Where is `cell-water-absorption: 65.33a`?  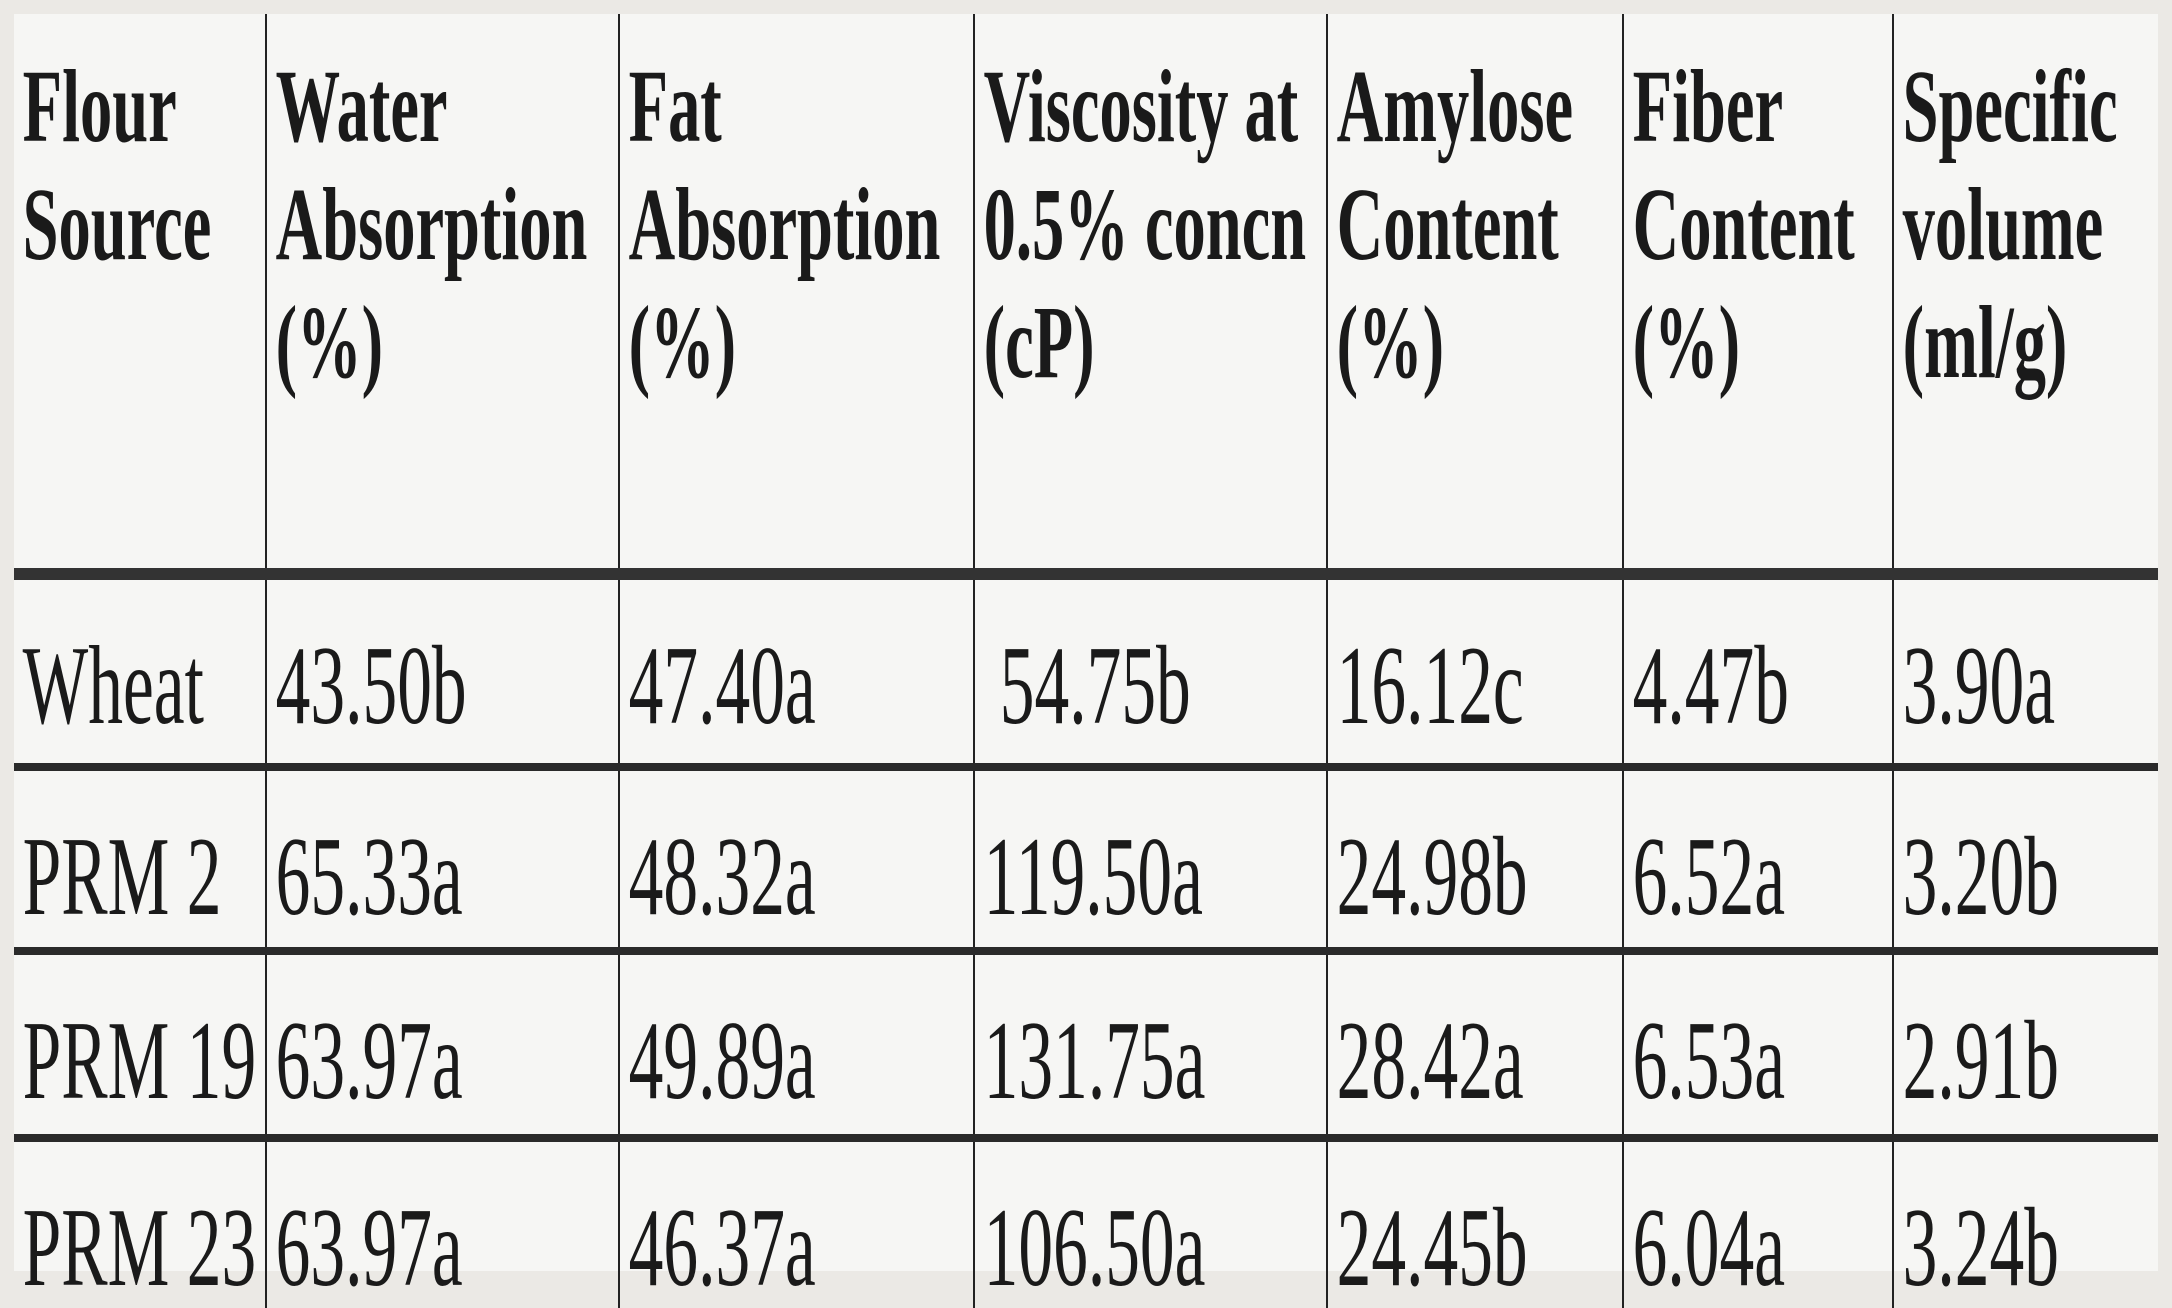
cell-water-absorption: 65.33a is located at coordinates (442, 859).